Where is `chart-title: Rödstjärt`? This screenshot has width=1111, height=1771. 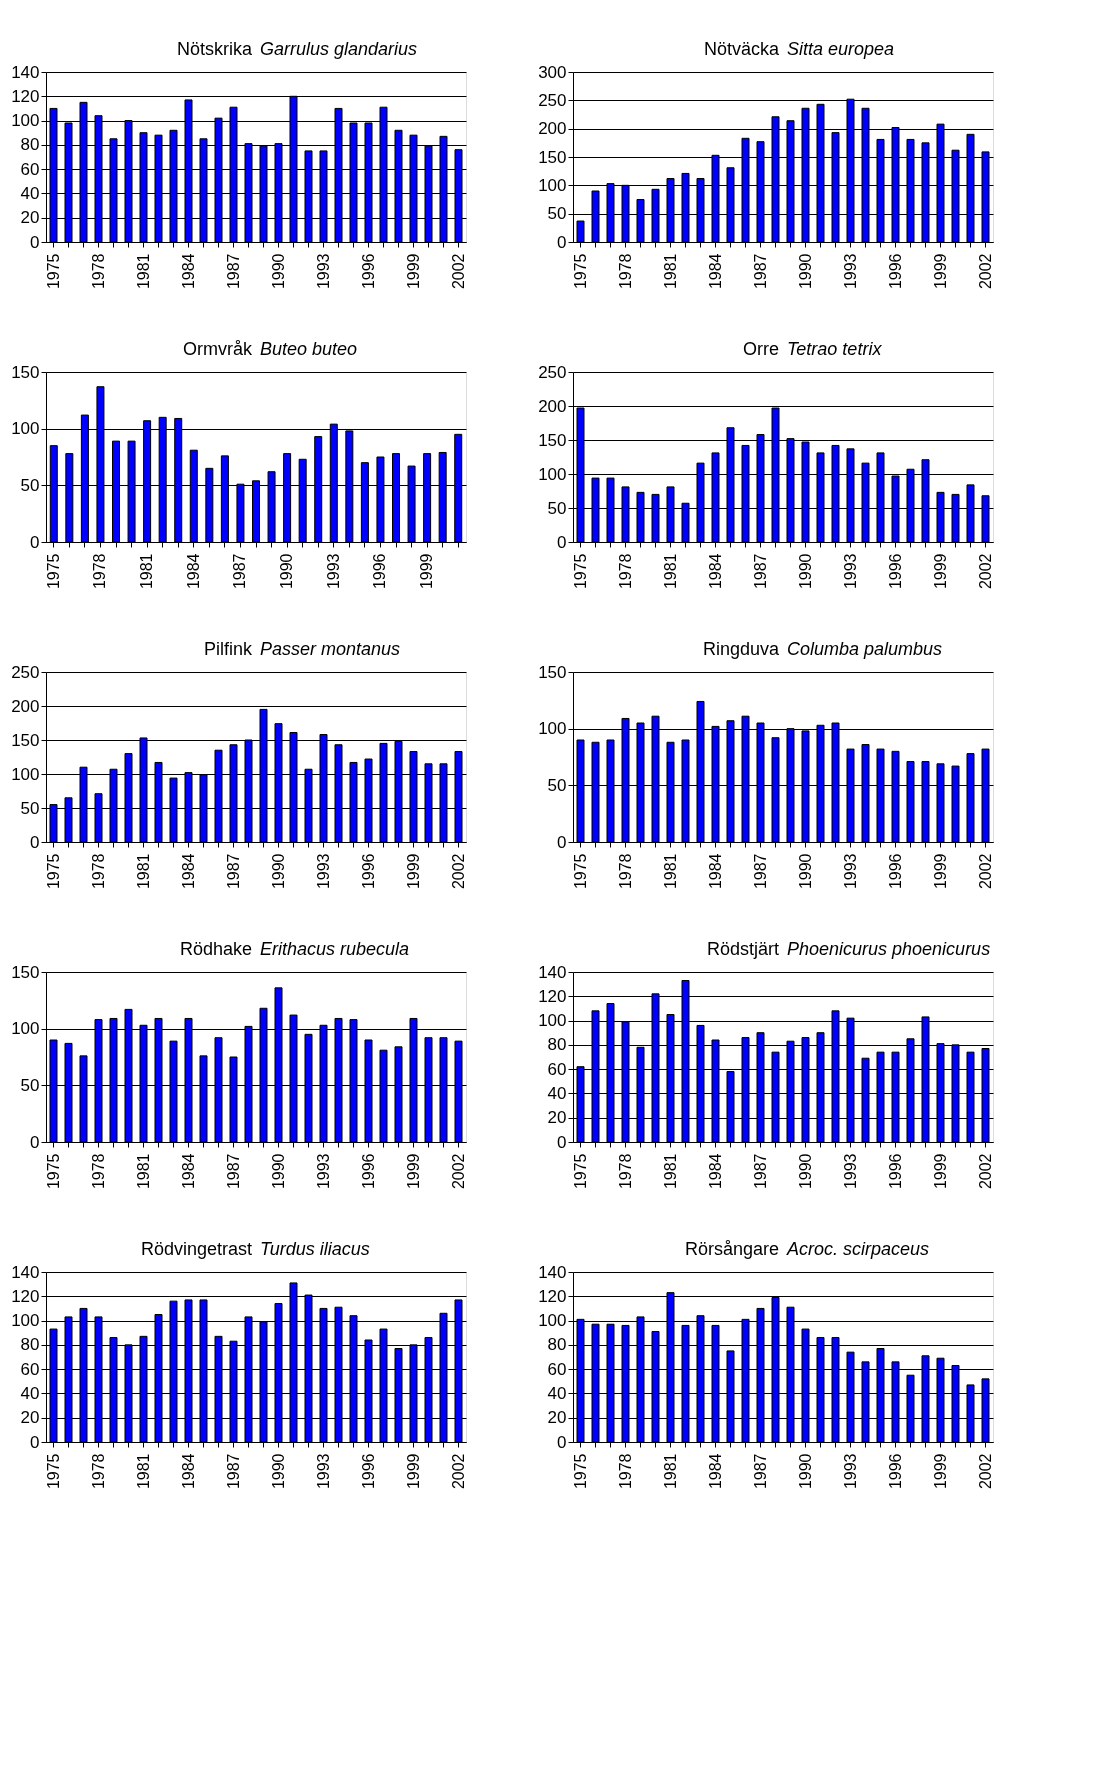
chart-title: Rödstjärt is located at coordinates (742, 949).